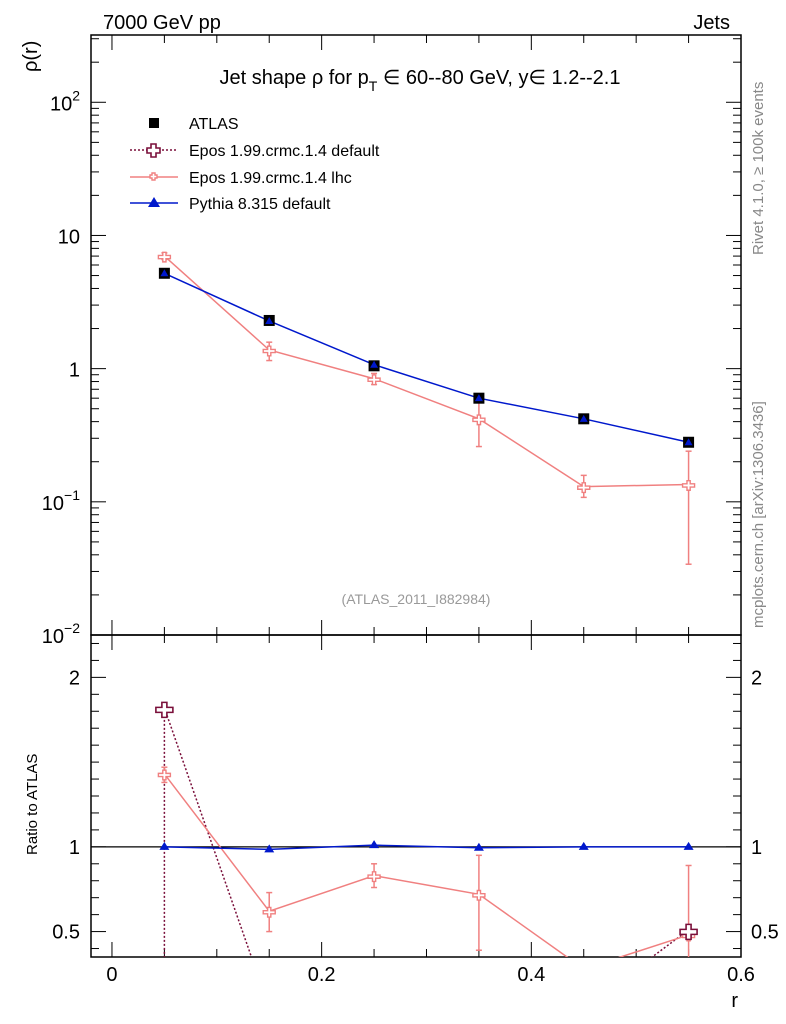  What do you see at coordinates (260, 204) in the screenshot?
I see `legend-pythia-label: Pythia 8.315 default` at bounding box center [260, 204].